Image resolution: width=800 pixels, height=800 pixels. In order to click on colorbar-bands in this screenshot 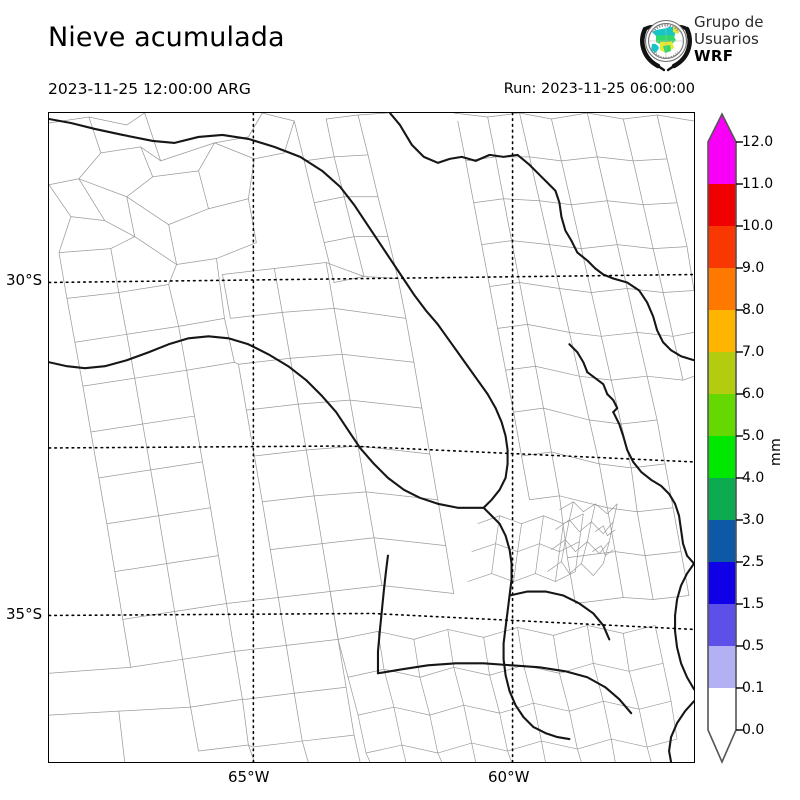, I will do `click(722, 438)`.